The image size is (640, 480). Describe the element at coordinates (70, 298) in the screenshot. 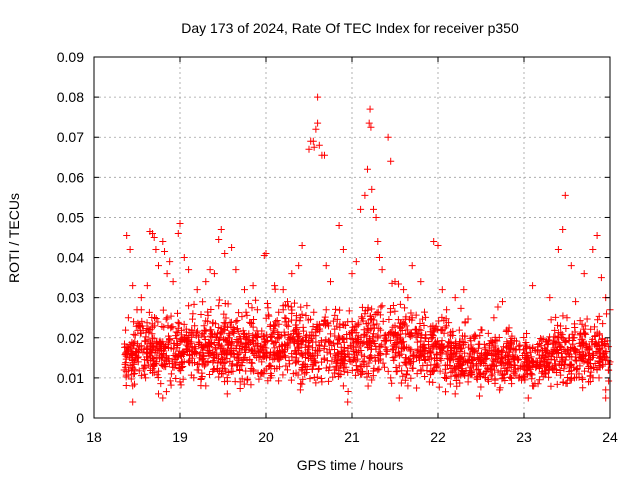

I see `y-tick-label: 0.03` at that location.